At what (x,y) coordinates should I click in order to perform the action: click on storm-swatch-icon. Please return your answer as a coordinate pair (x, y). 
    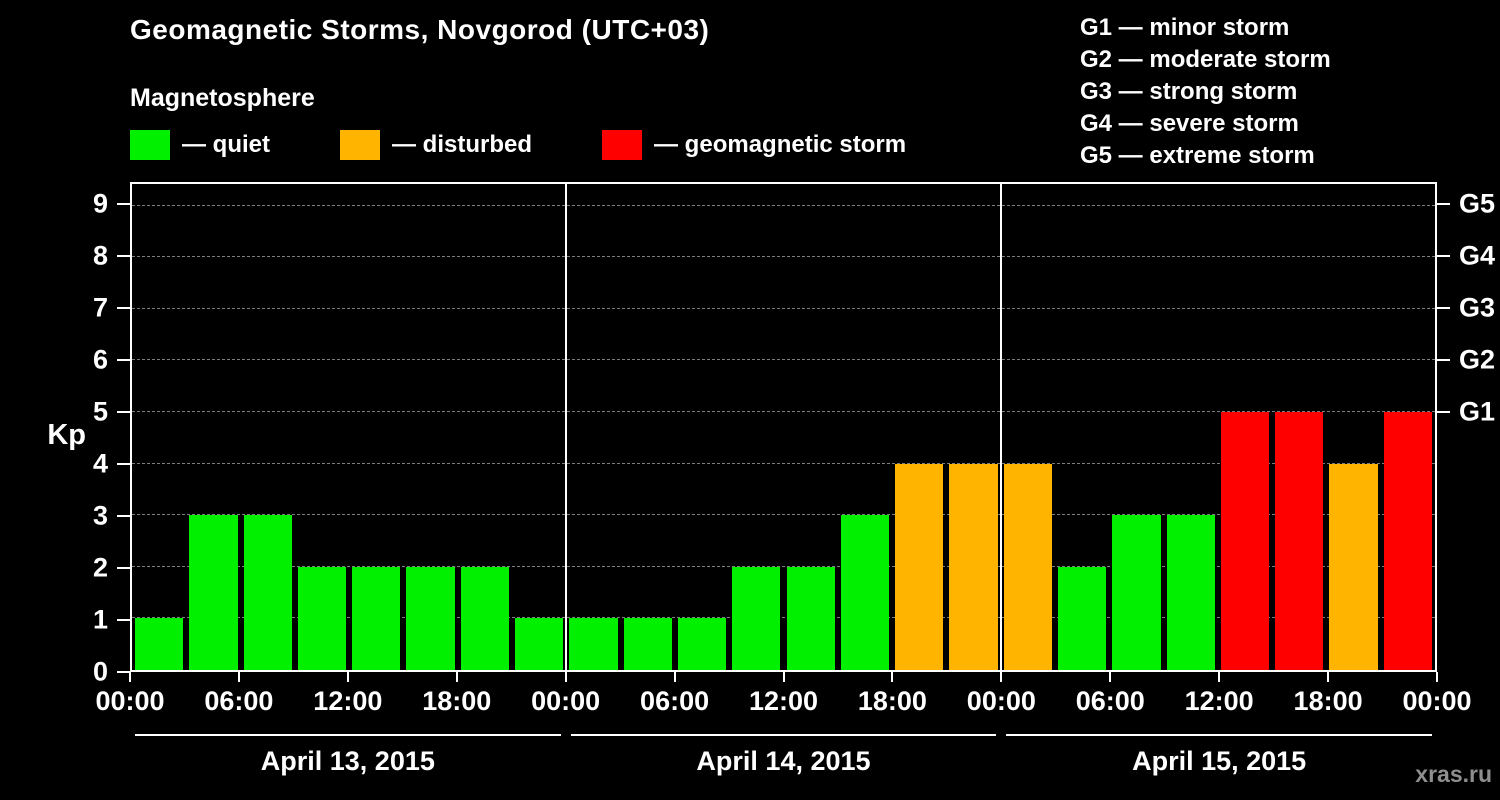
    Looking at the image, I should click on (622, 145).